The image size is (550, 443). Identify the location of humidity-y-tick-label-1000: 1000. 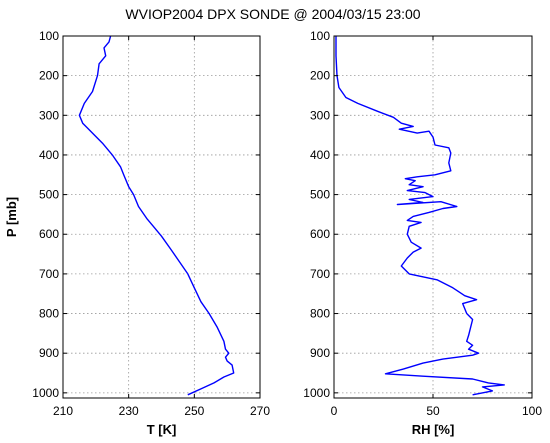
(316, 393).